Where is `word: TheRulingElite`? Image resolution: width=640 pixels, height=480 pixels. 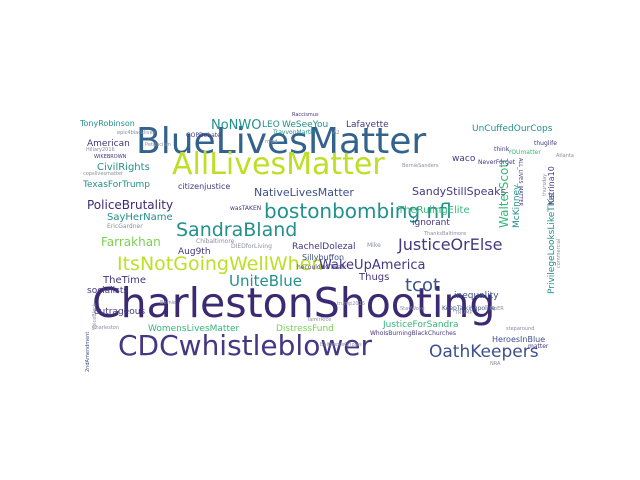 word: TheRulingElite is located at coordinates (434, 210).